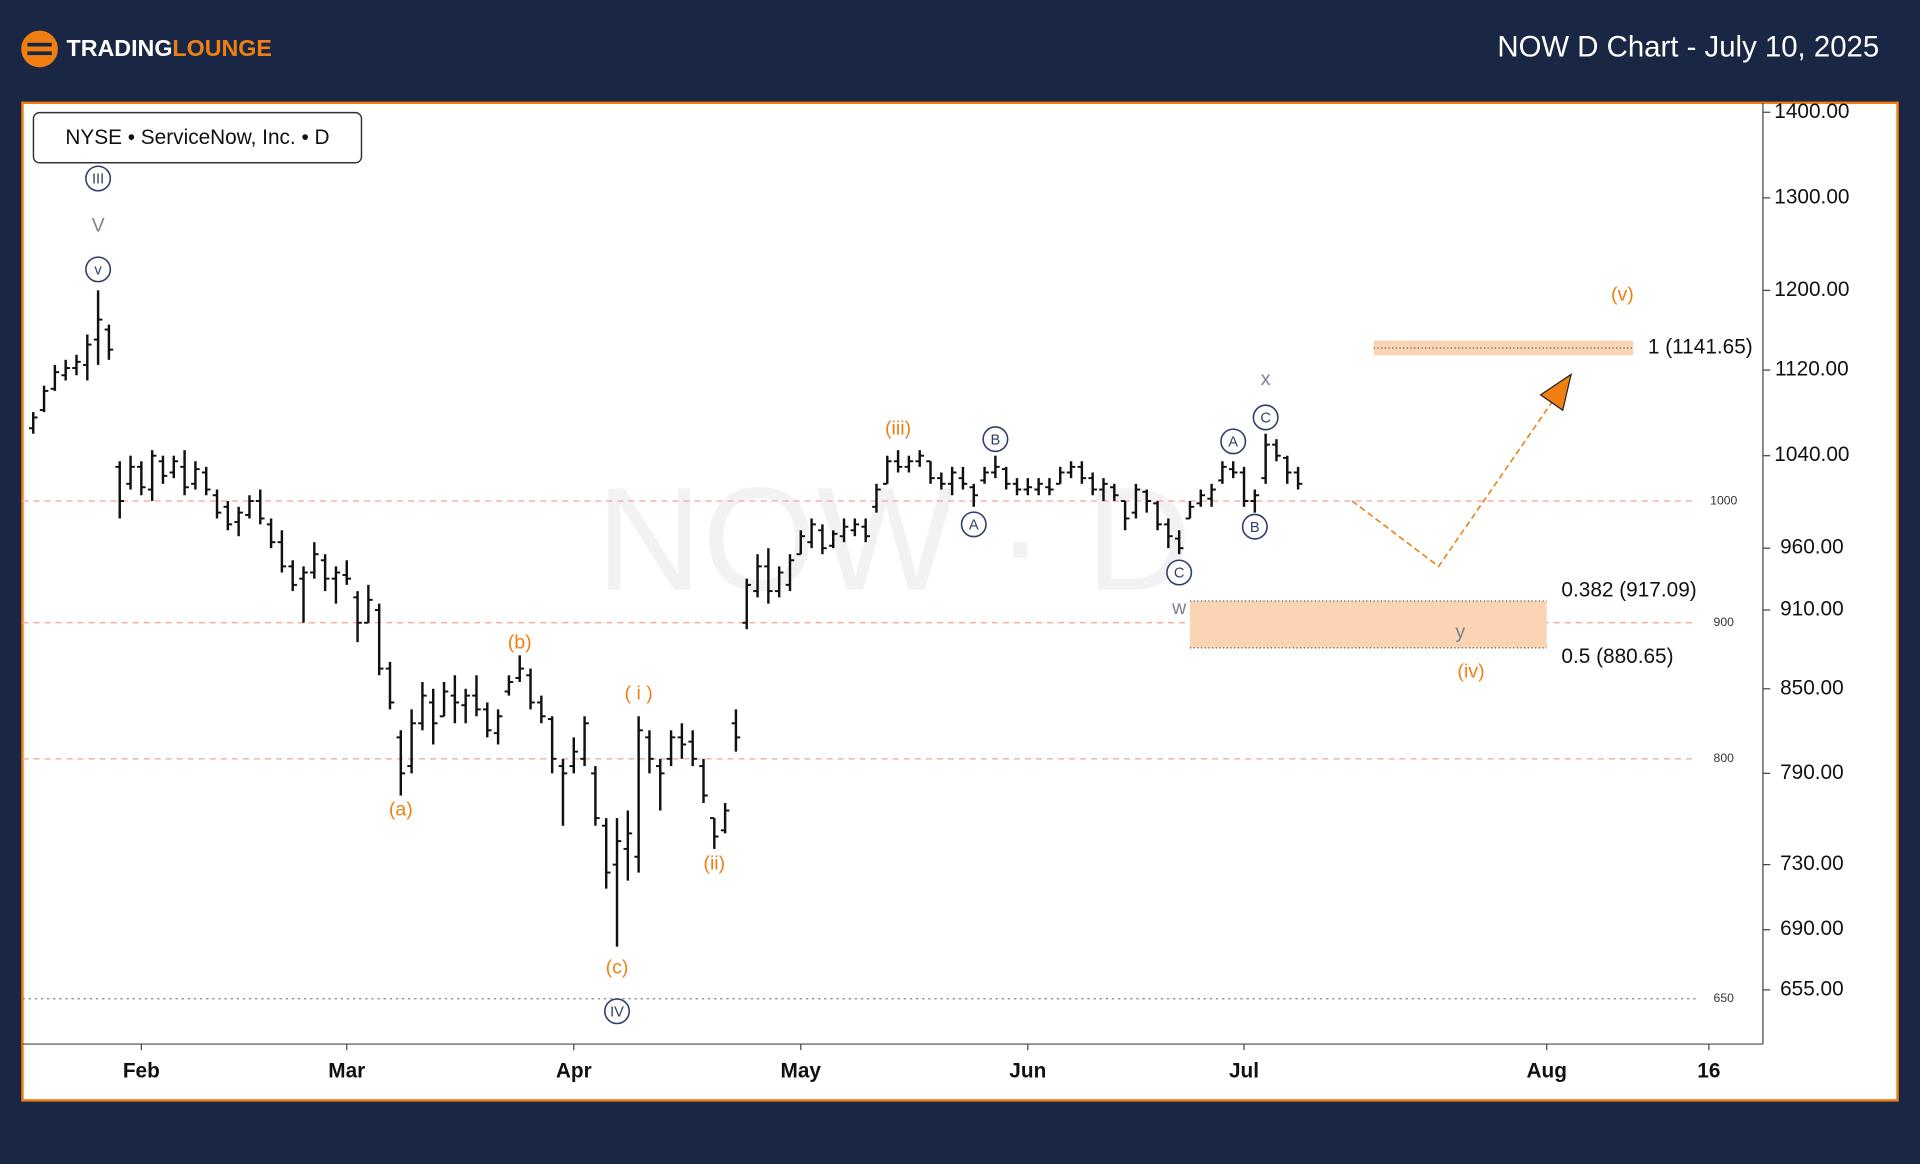  I want to click on fib-level-label: 0.382 (917.09), so click(1628, 590).